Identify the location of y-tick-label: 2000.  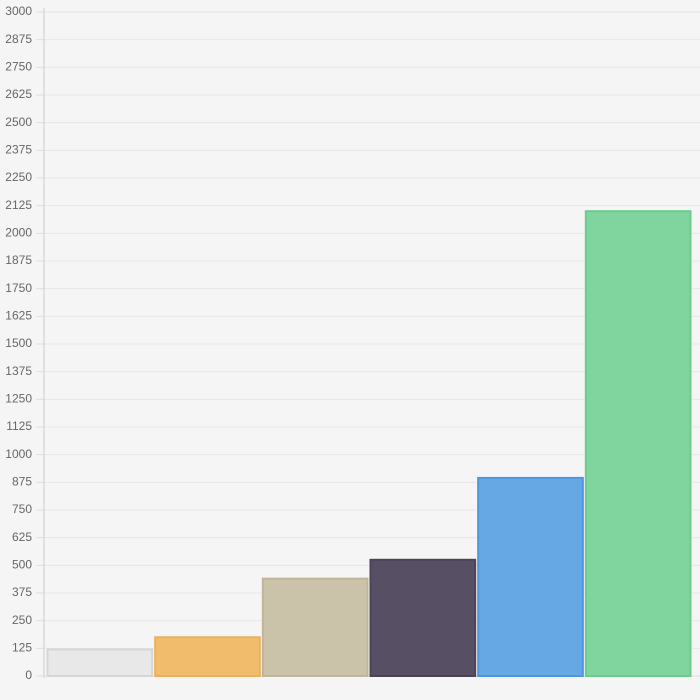
(18, 233).